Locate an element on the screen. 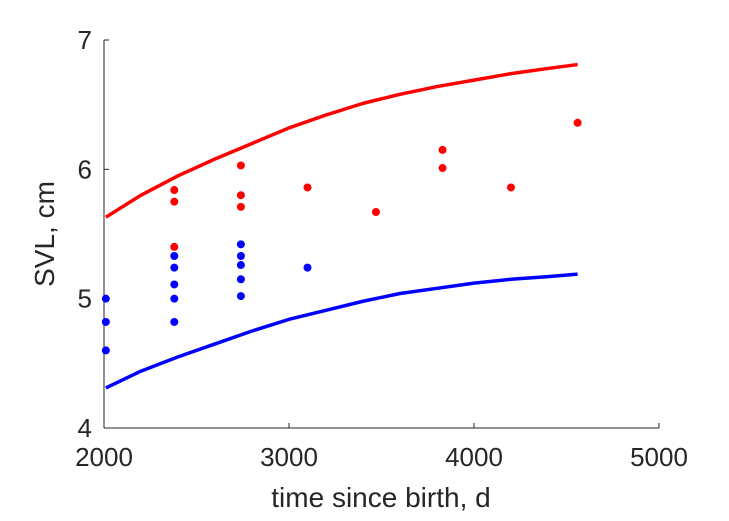 The width and height of the screenshot is (729, 521). x-tick-label: 2000 is located at coordinates (104, 457).